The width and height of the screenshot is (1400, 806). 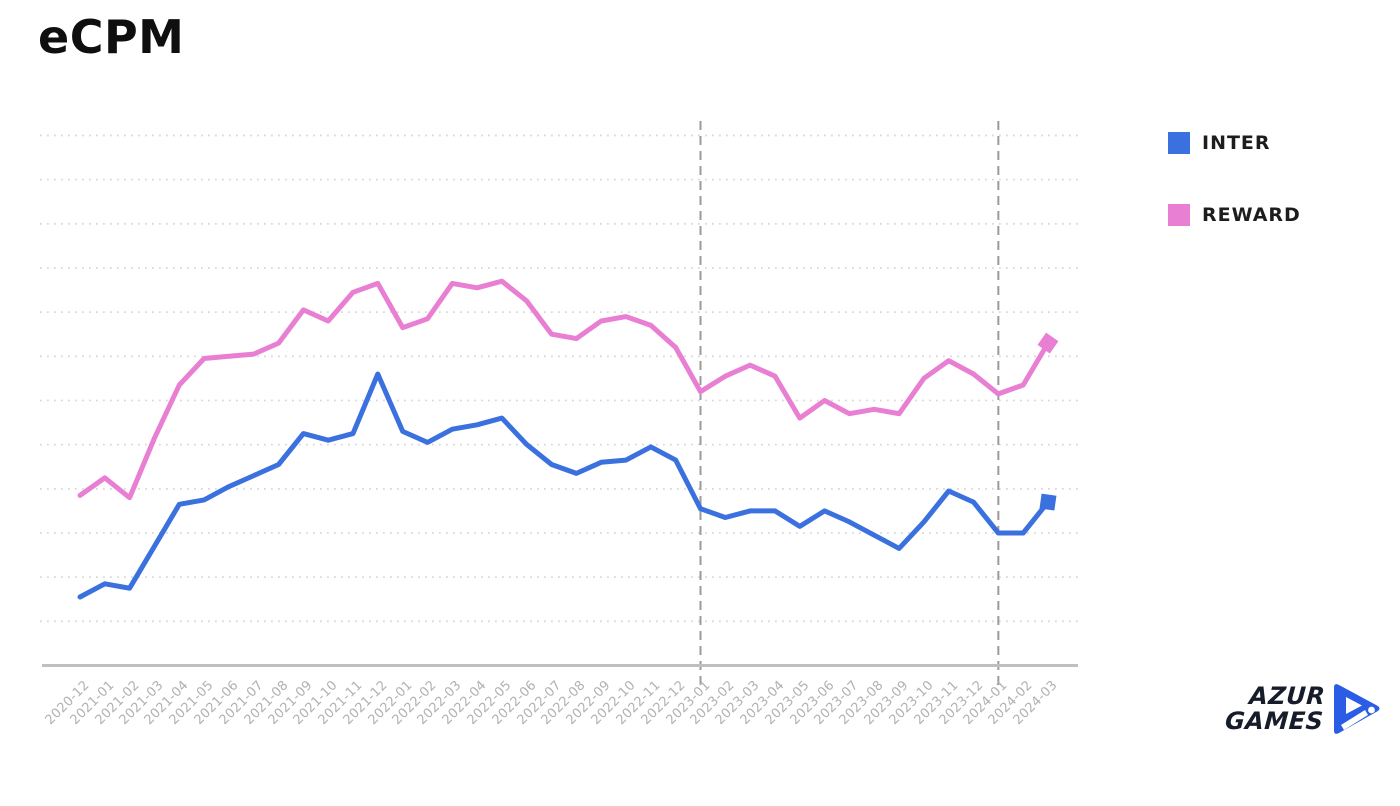 I want to click on legend-item-reward: REWARD, so click(x=1234, y=215).